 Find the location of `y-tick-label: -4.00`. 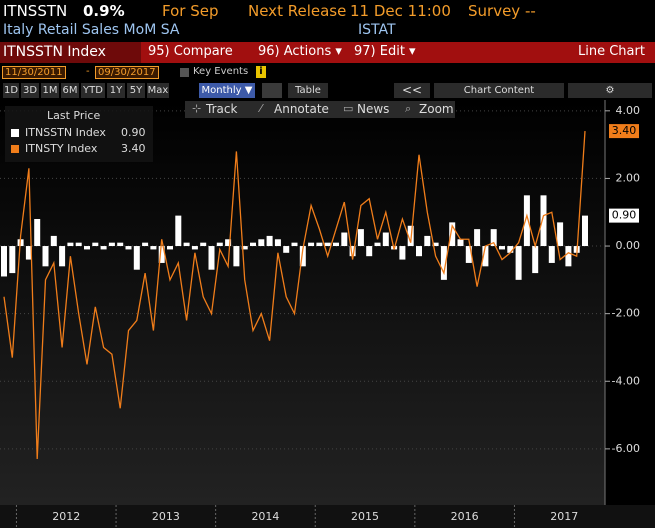

y-tick-label: -4.00 is located at coordinates (626, 380).